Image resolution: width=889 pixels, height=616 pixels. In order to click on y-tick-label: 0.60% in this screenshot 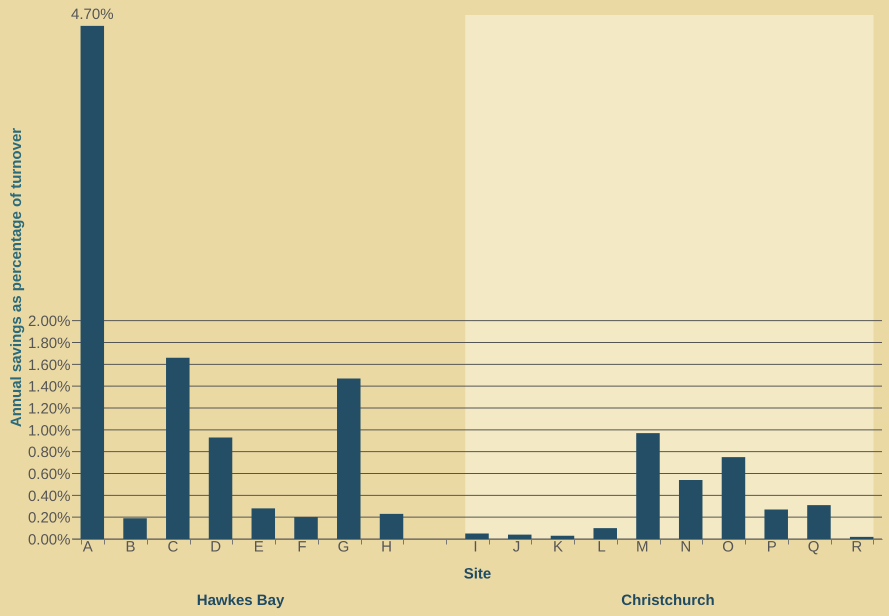, I will do `click(49, 474)`.